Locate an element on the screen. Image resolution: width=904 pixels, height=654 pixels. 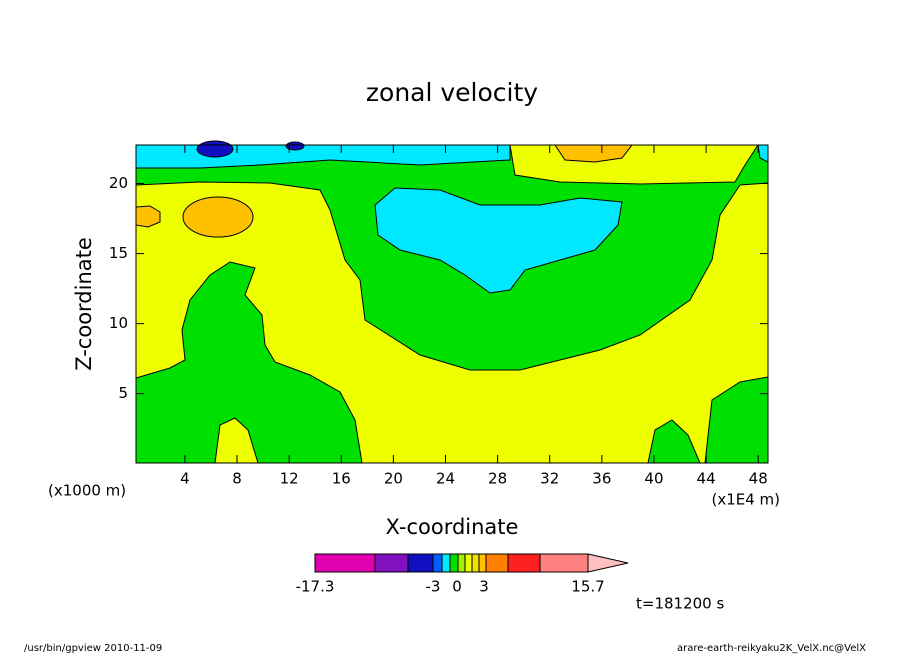
colorbar-tick-label: -17.3 is located at coordinates (315, 587).